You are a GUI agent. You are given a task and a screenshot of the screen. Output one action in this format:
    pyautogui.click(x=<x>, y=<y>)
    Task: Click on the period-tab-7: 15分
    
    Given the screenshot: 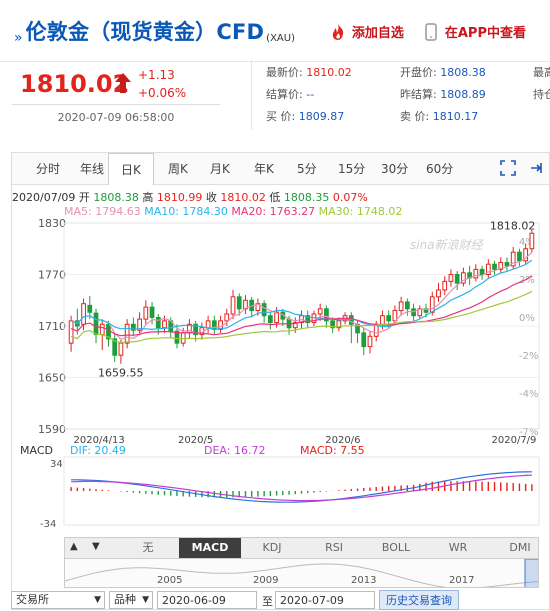 What is the action you would take?
    pyautogui.click(x=352, y=169)
    